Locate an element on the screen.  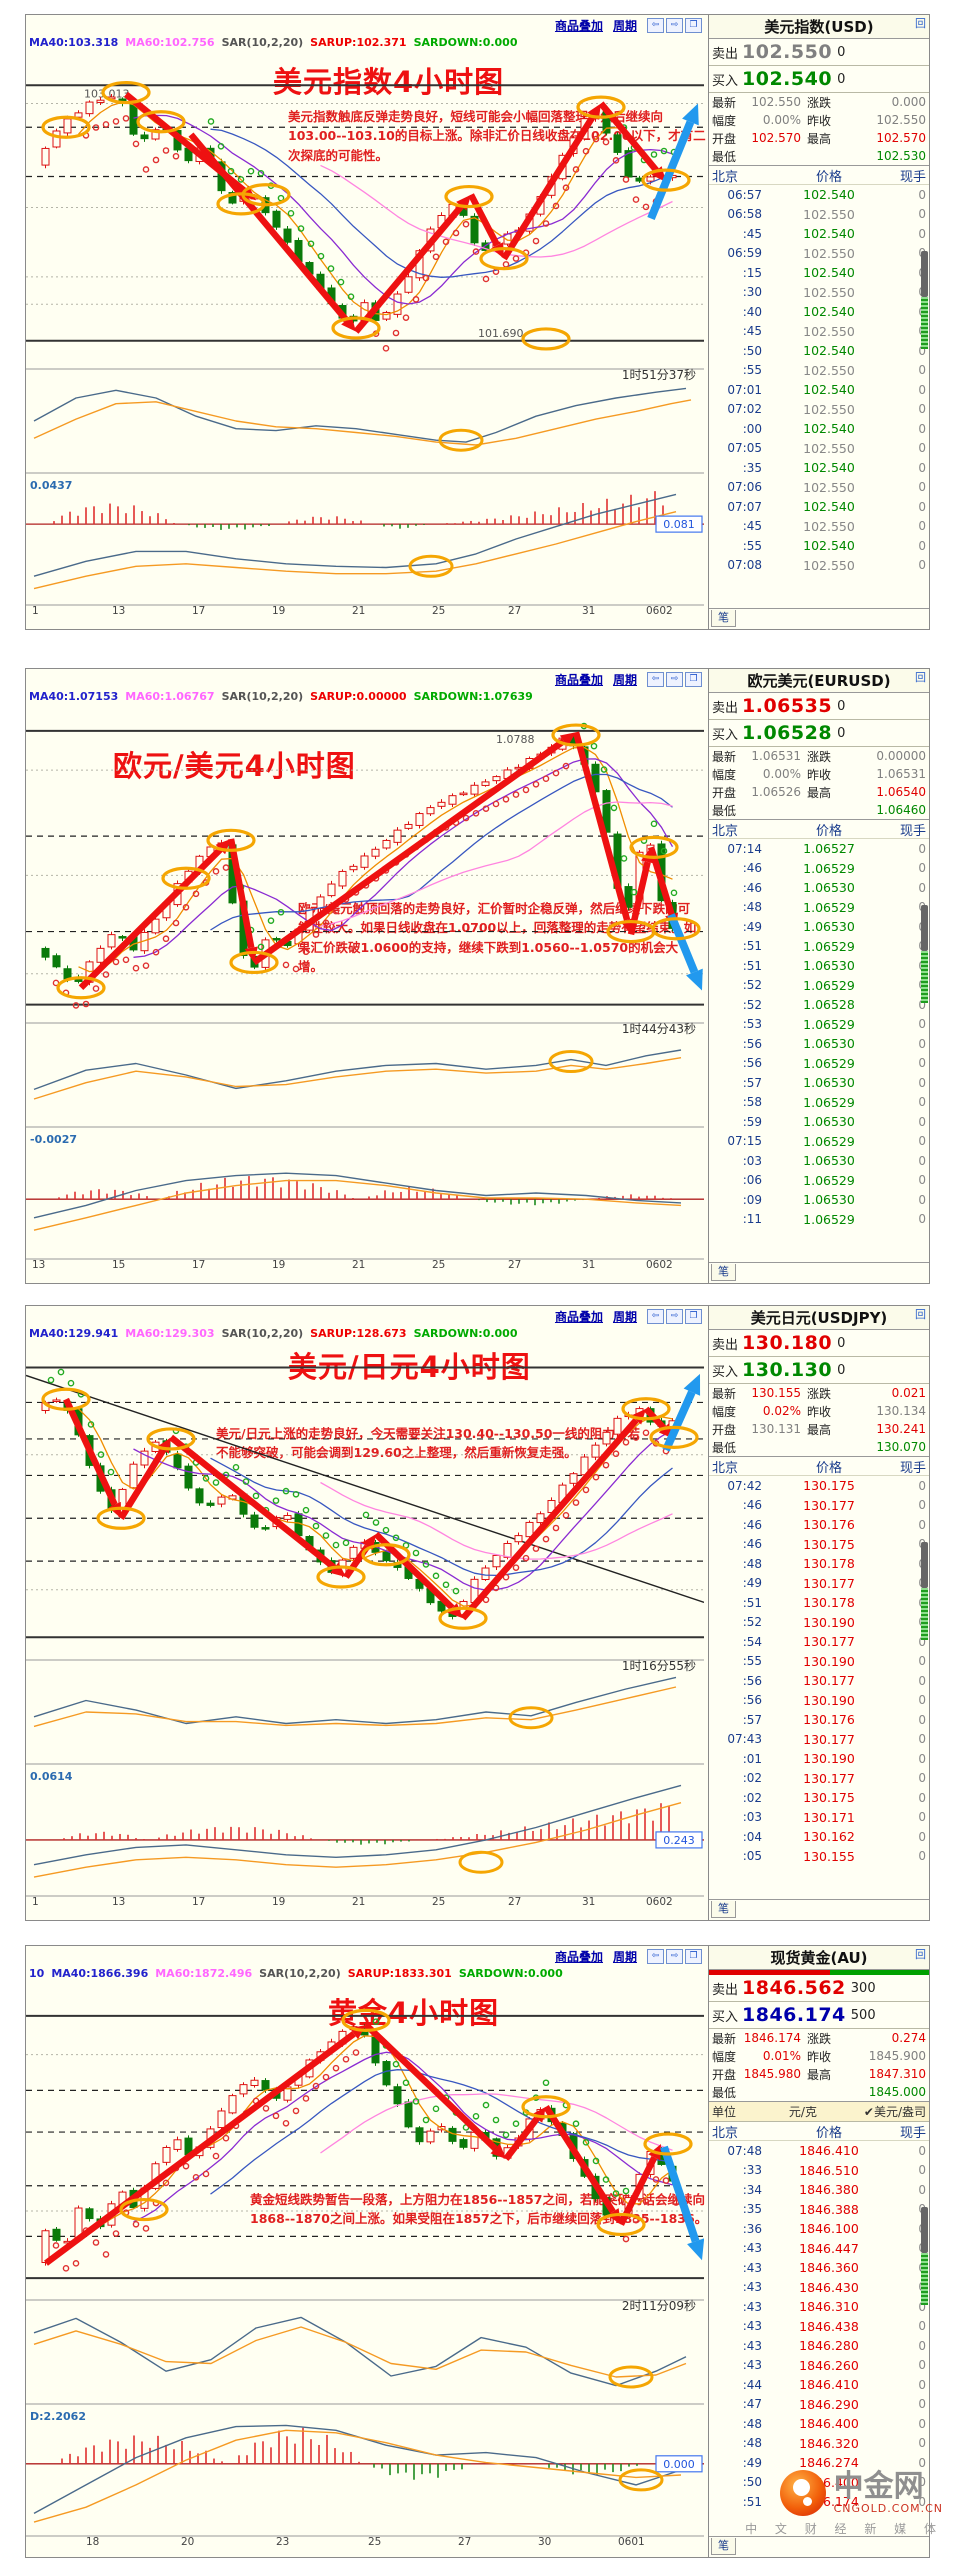
unit-usd-option: ✔美元/盎司 is located at coordinates (894, 2112).